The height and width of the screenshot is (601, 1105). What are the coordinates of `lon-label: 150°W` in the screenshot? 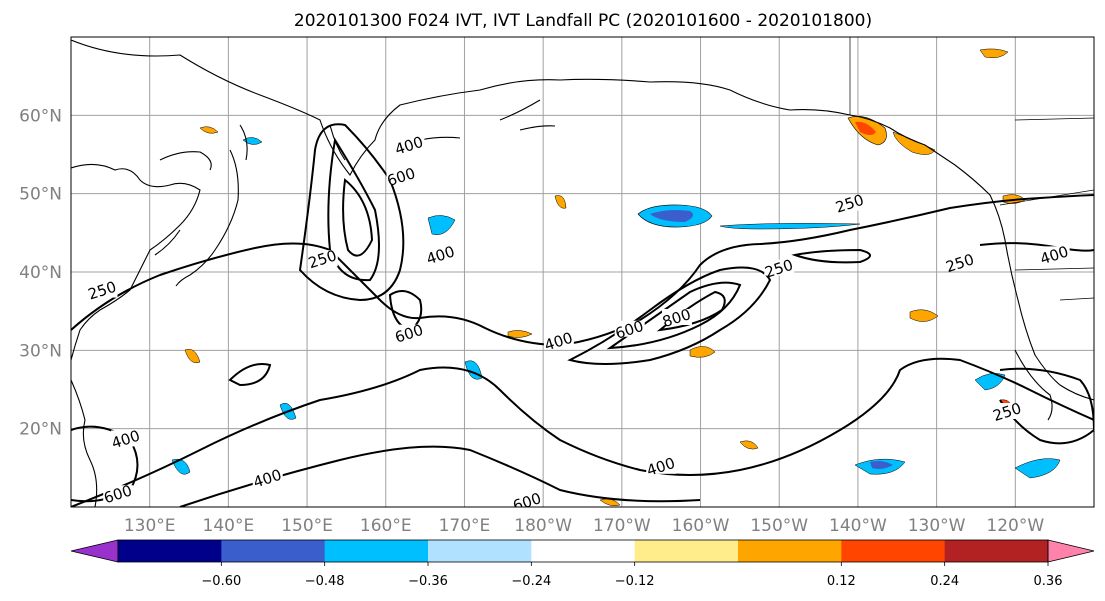 It's located at (779, 526).